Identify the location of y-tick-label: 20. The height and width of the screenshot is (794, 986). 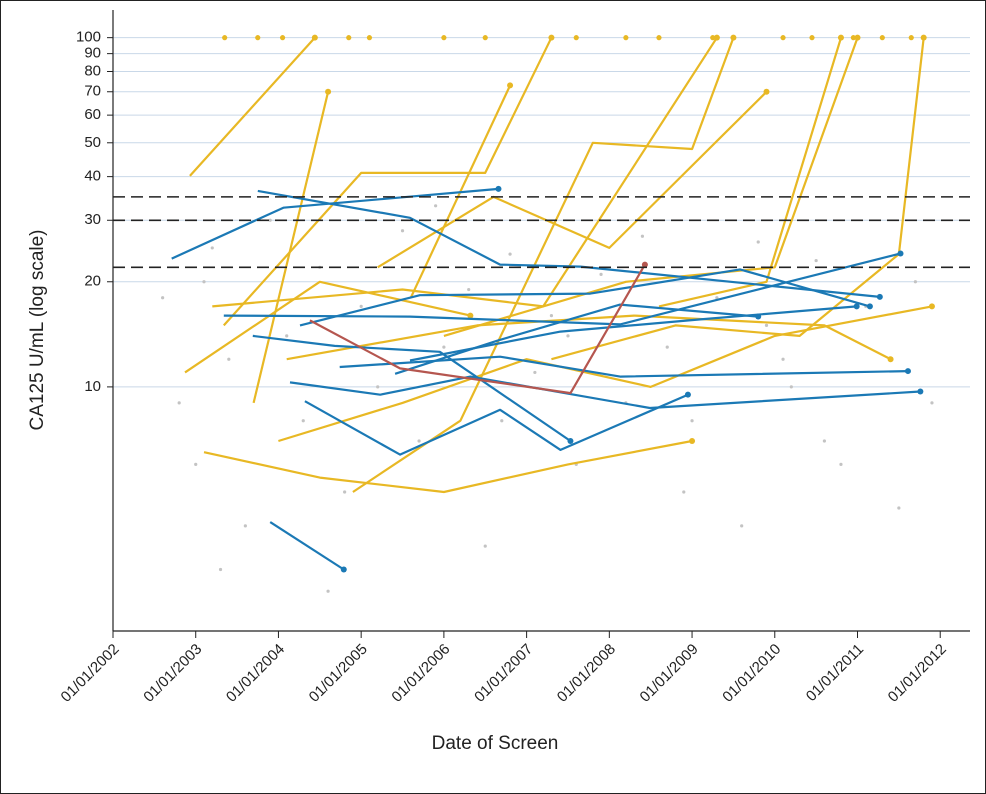
(92, 281).